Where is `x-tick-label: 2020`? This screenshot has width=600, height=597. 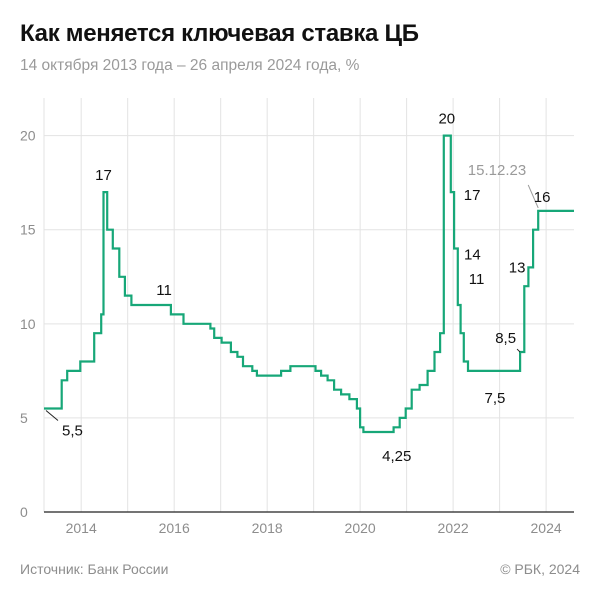
x-tick-label: 2020 is located at coordinates (360, 528).